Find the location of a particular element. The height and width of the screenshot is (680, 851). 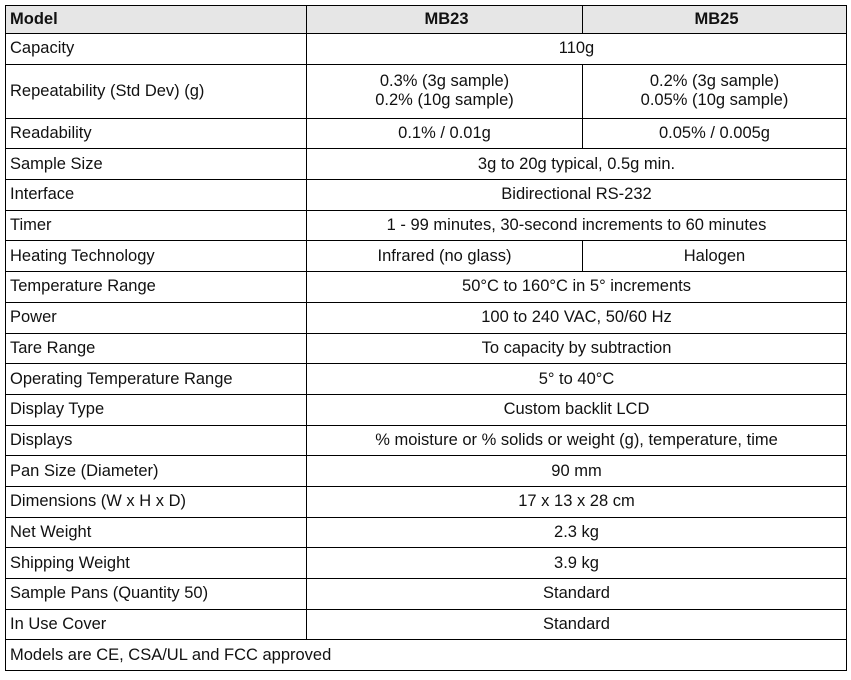

row-label: Display Type is located at coordinates (156, 409).